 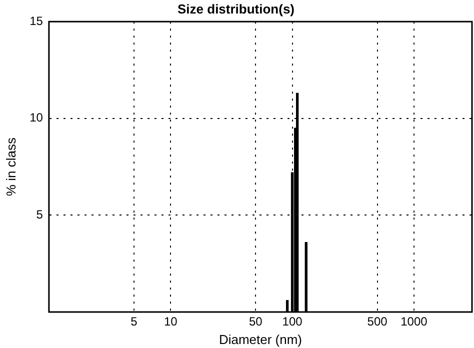 I want to click on x-tick-label: 1000, so click(x=414, y=321).